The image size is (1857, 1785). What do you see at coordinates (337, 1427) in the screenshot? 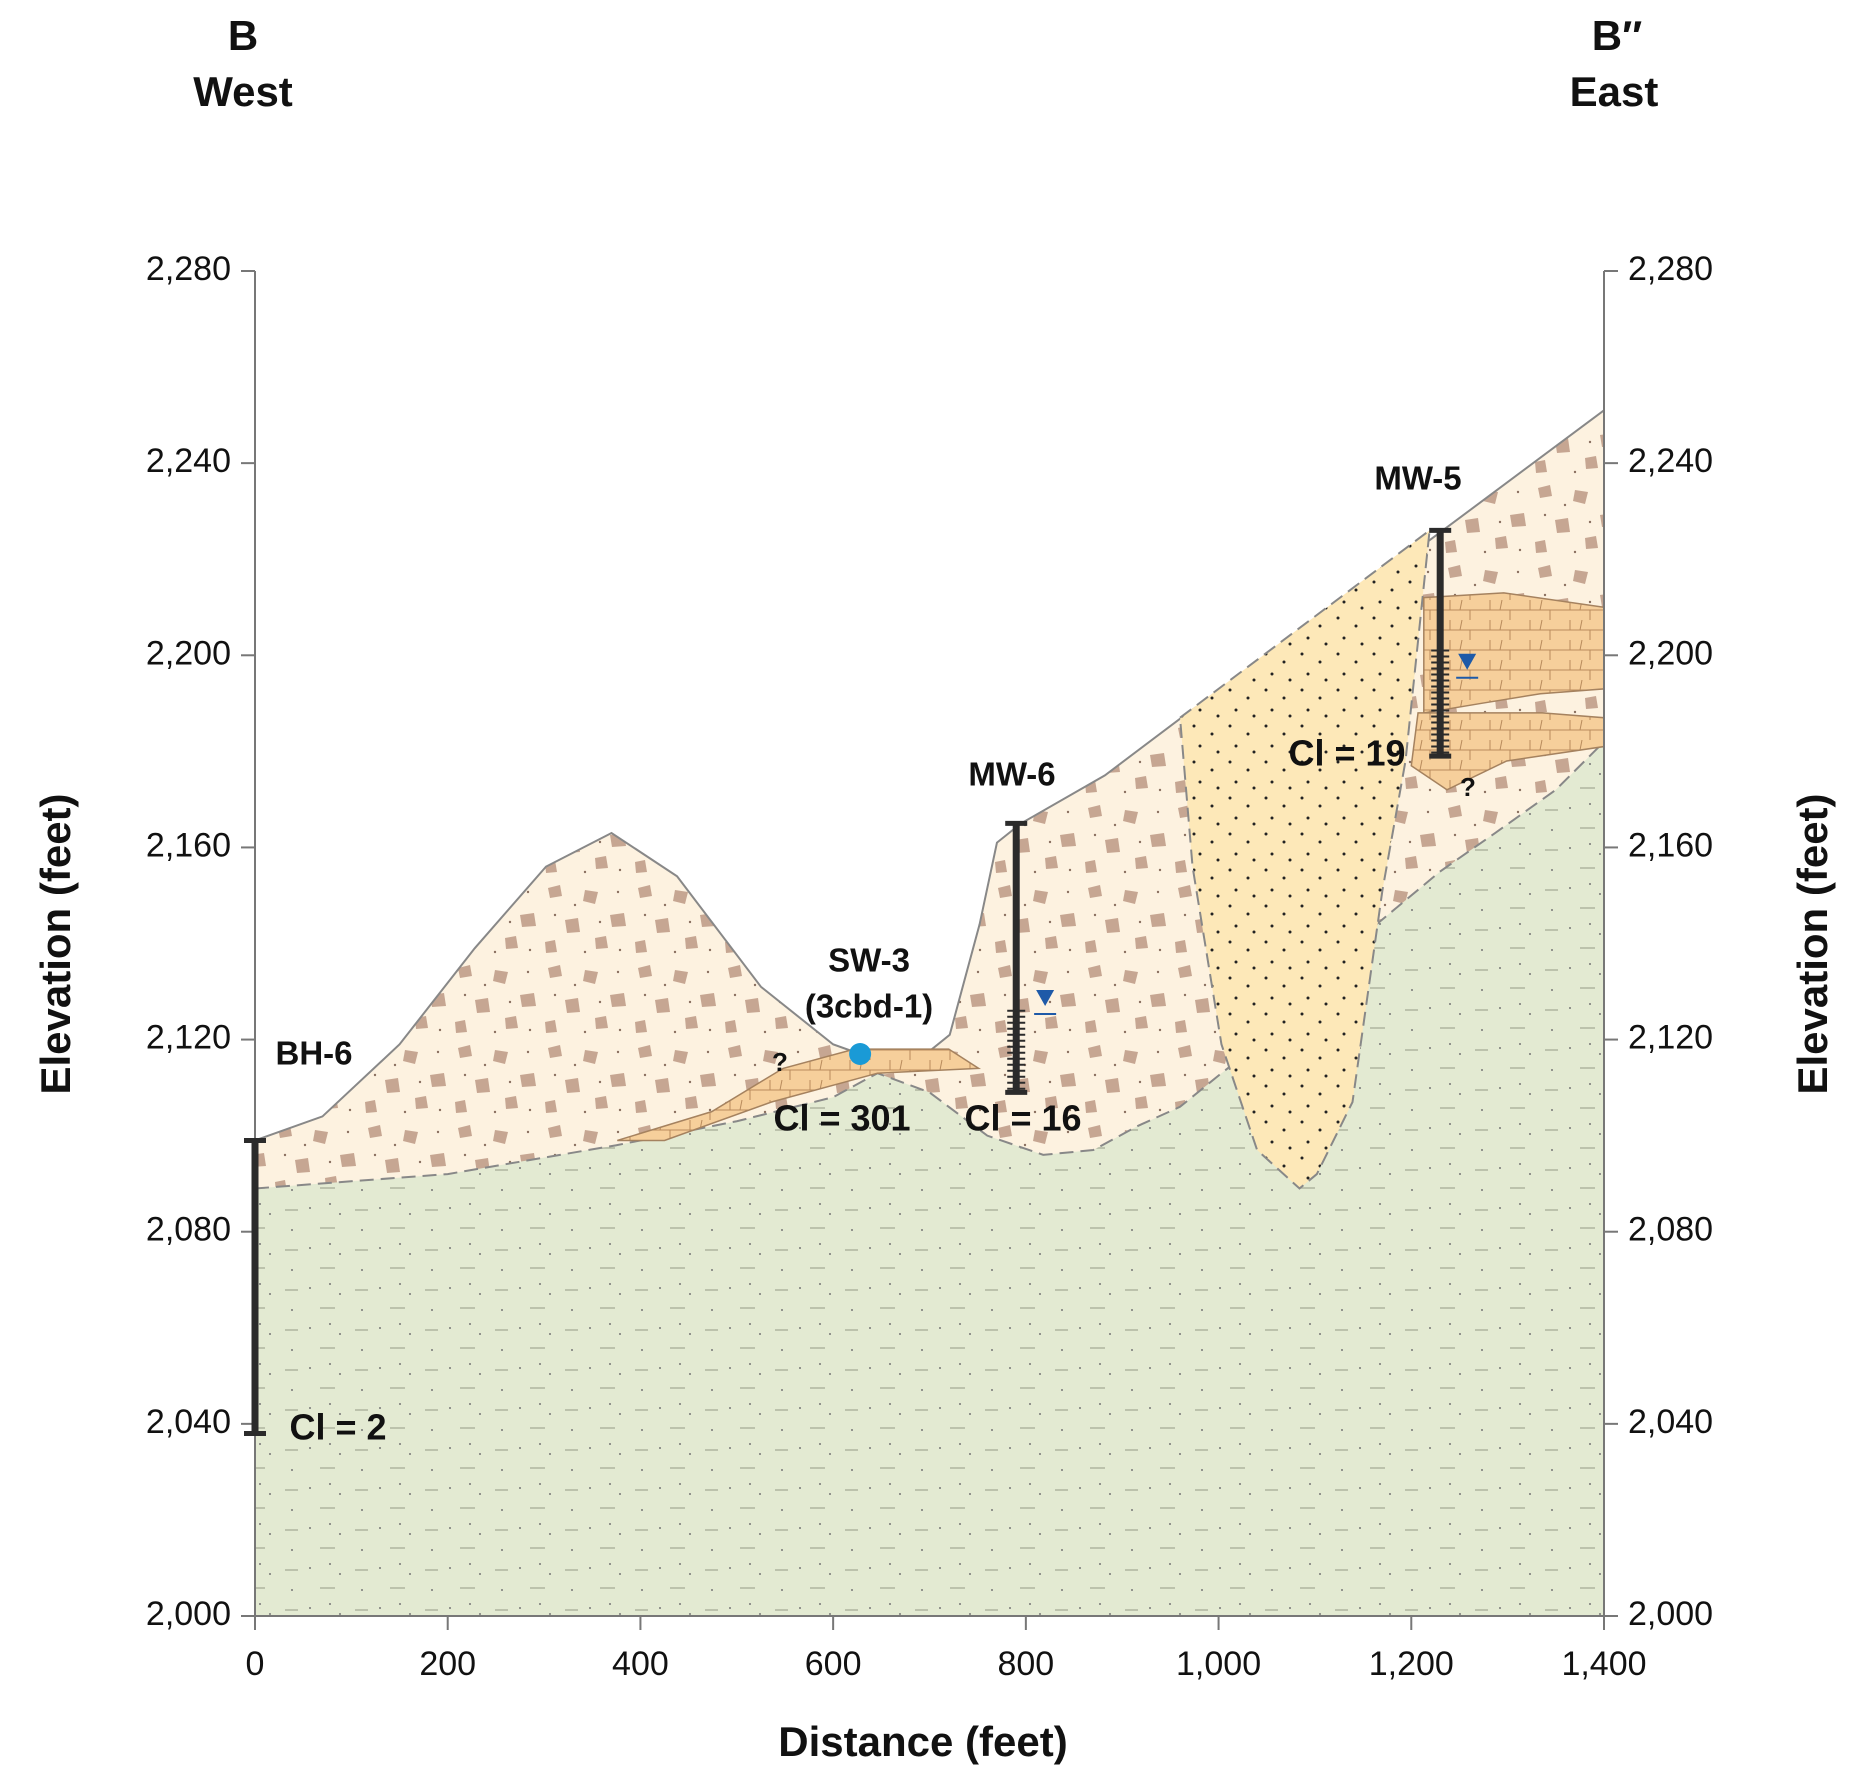
I see `chloride-label: Cl = 2` at bounding box center [337, 1427].